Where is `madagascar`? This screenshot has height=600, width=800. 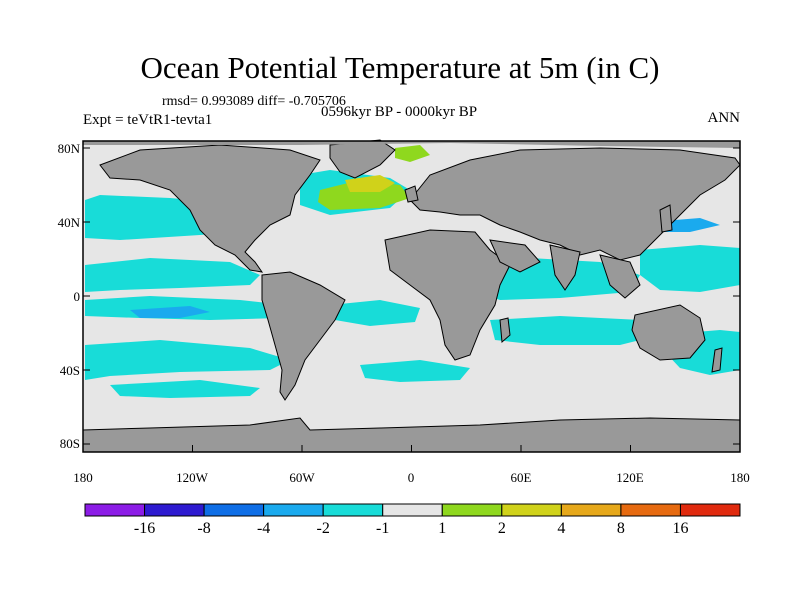
madagascar is located at coordinates (505, 330).